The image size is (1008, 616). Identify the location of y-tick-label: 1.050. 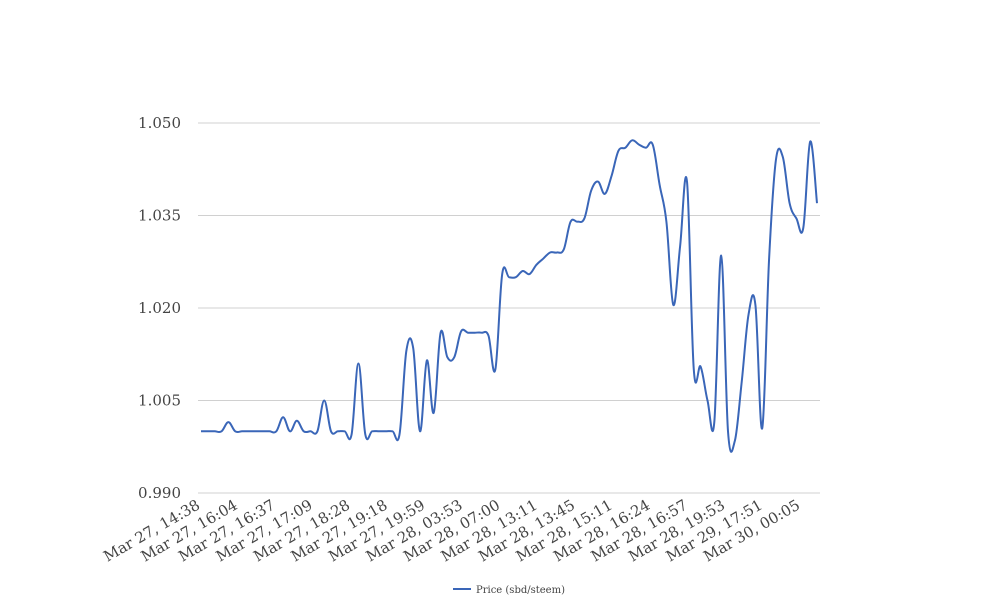
(159, 123).